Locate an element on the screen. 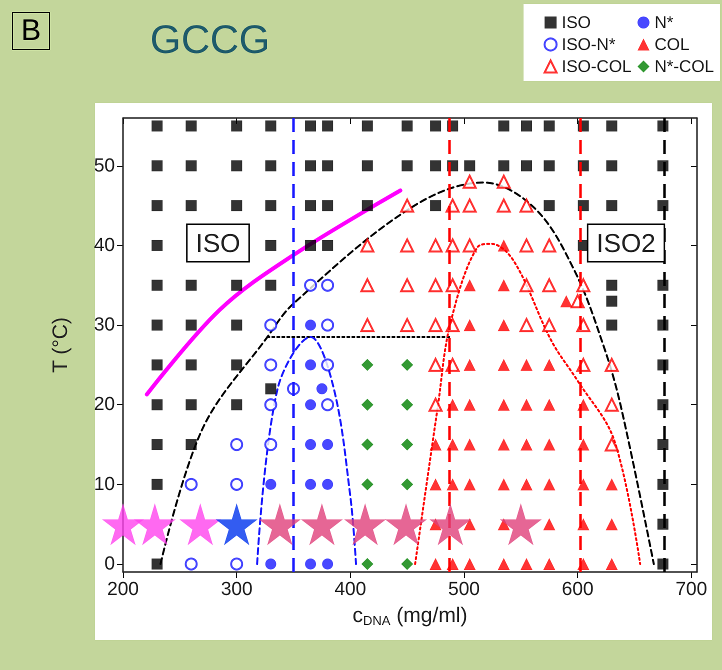  legend-label: ISO-COL is located at coordinates (597, 66).